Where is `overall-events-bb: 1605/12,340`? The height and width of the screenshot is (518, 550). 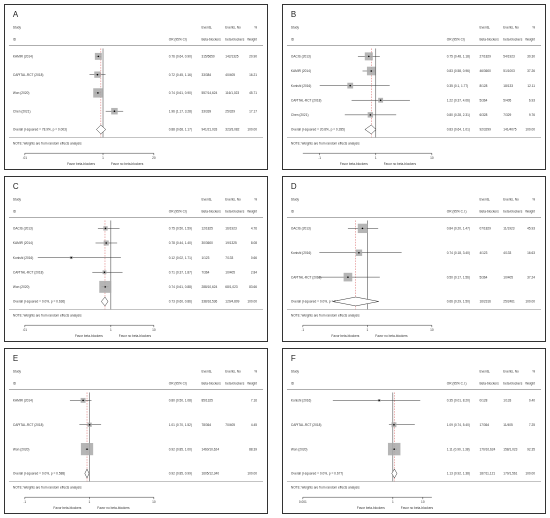 overall-events-bb: 1605/12,340 is located at coordinates (211, 474).